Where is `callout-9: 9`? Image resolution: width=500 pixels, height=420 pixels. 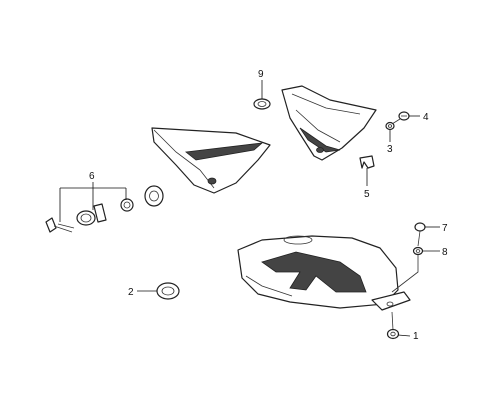
callout-9: 9 is located at coordinates (261, 74).